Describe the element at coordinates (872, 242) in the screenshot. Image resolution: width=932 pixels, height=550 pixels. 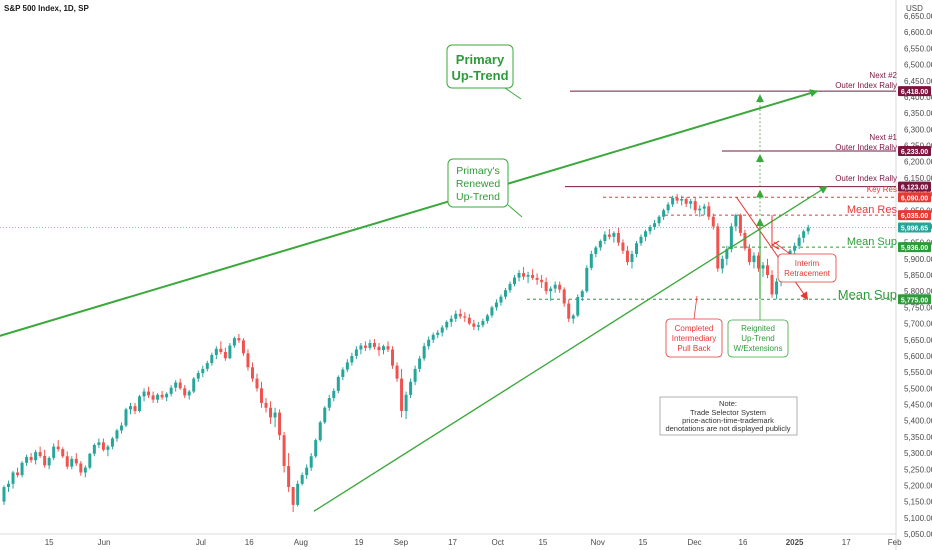
I see `mean-sup-label-1: Mean Sup` at that location.